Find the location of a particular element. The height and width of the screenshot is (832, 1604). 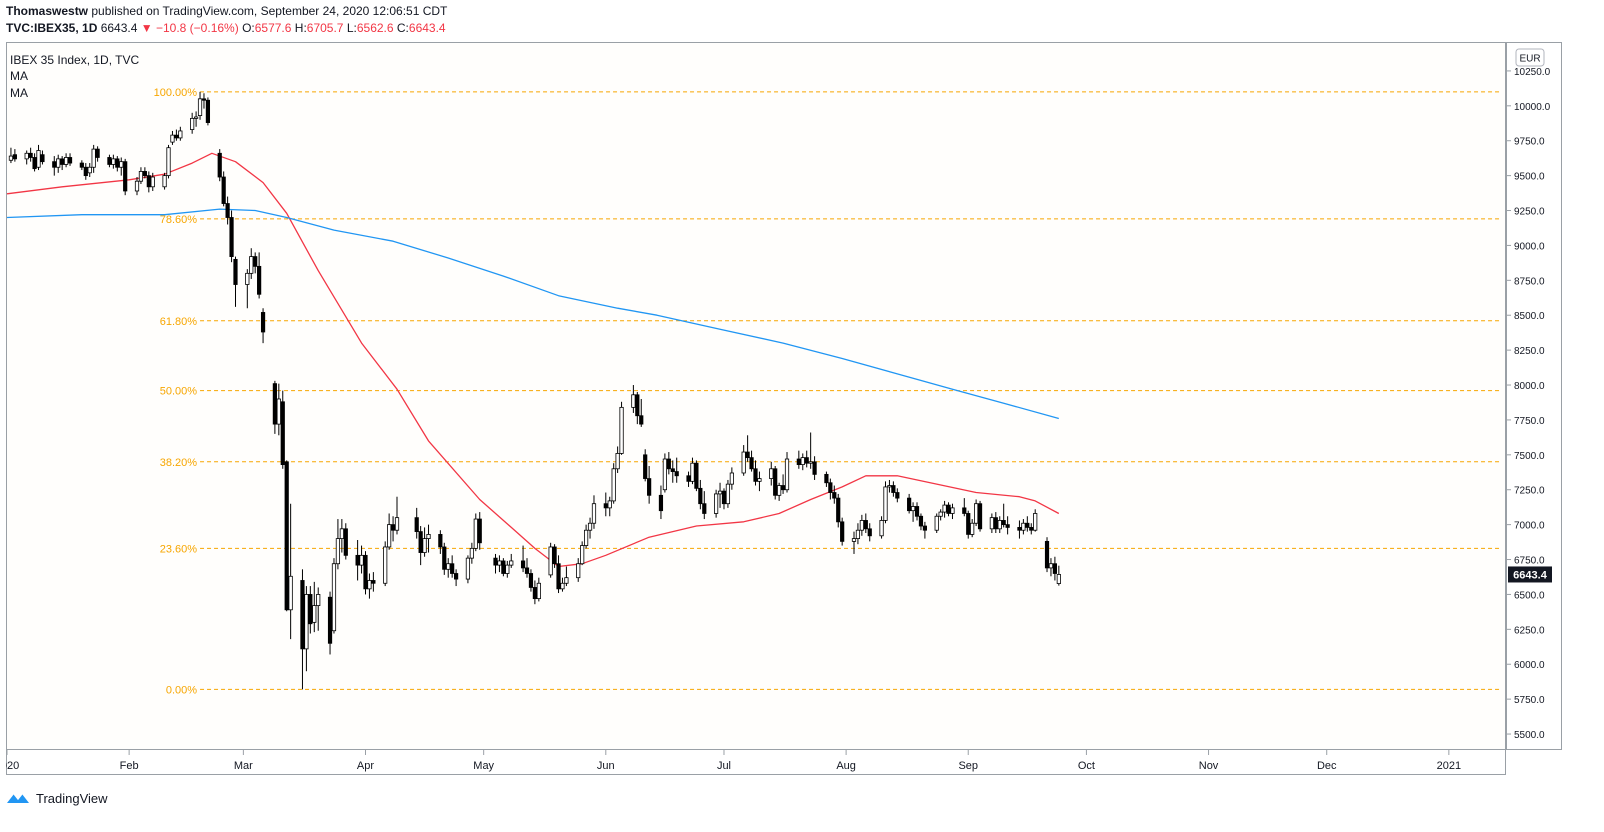

currency-badge: EUR is located at coordinates (1530, 57).